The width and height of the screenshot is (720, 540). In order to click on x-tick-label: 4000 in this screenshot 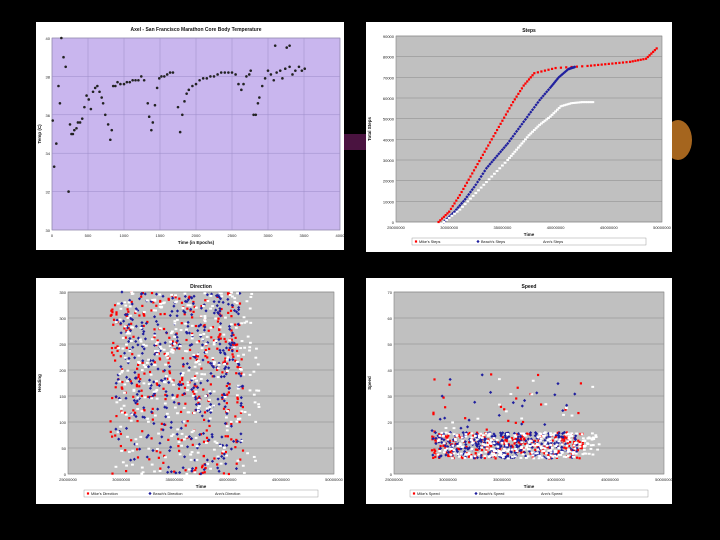, I will do `click(340, 235)`.